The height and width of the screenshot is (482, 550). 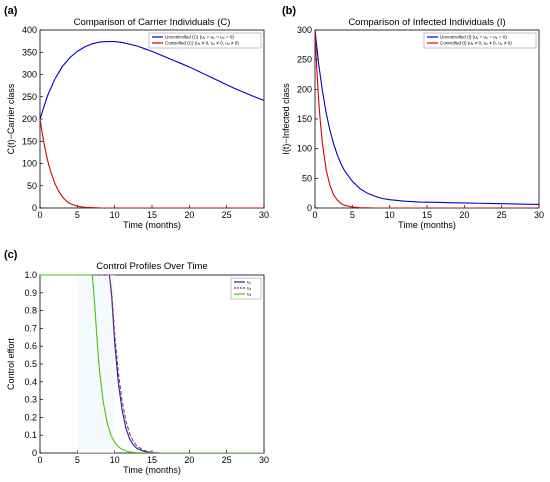 What do you see at coordinates (426, 22) in the screenshot?
I see `chart-title: Comparison of Infected Individuals (I)` at bounding box center [426, 22].